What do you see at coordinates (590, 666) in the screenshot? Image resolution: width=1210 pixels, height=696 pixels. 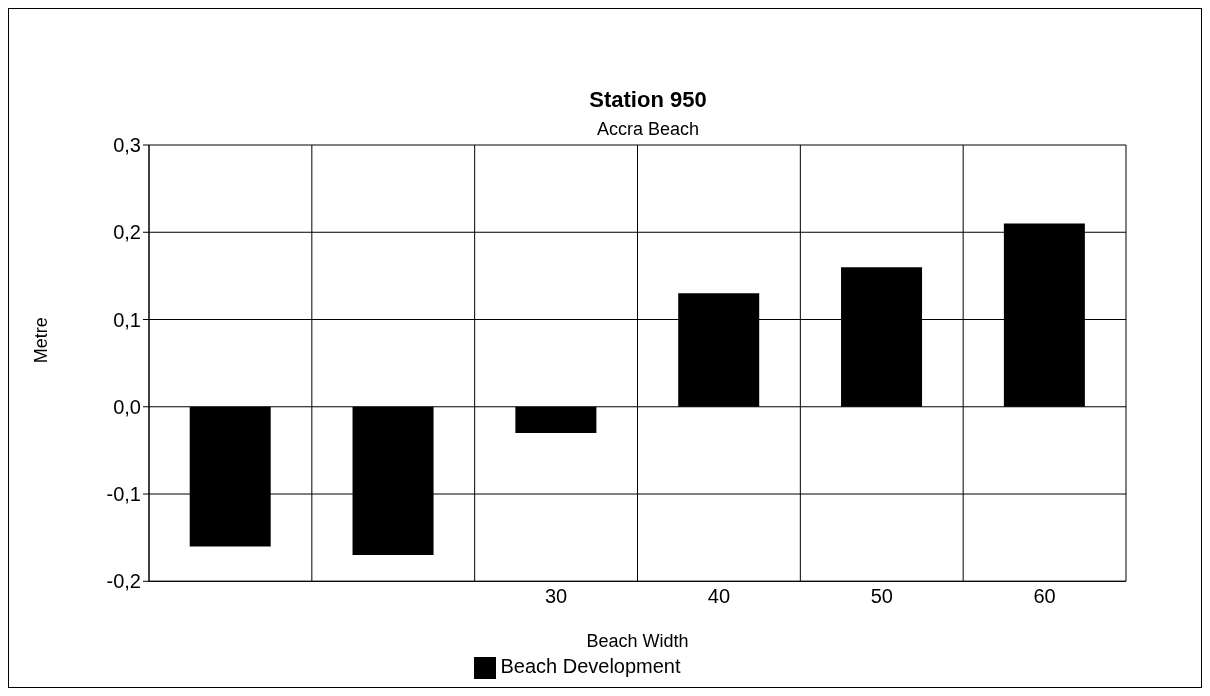 I see `legend-label: Beach Development` at bounding box center [590, 666].